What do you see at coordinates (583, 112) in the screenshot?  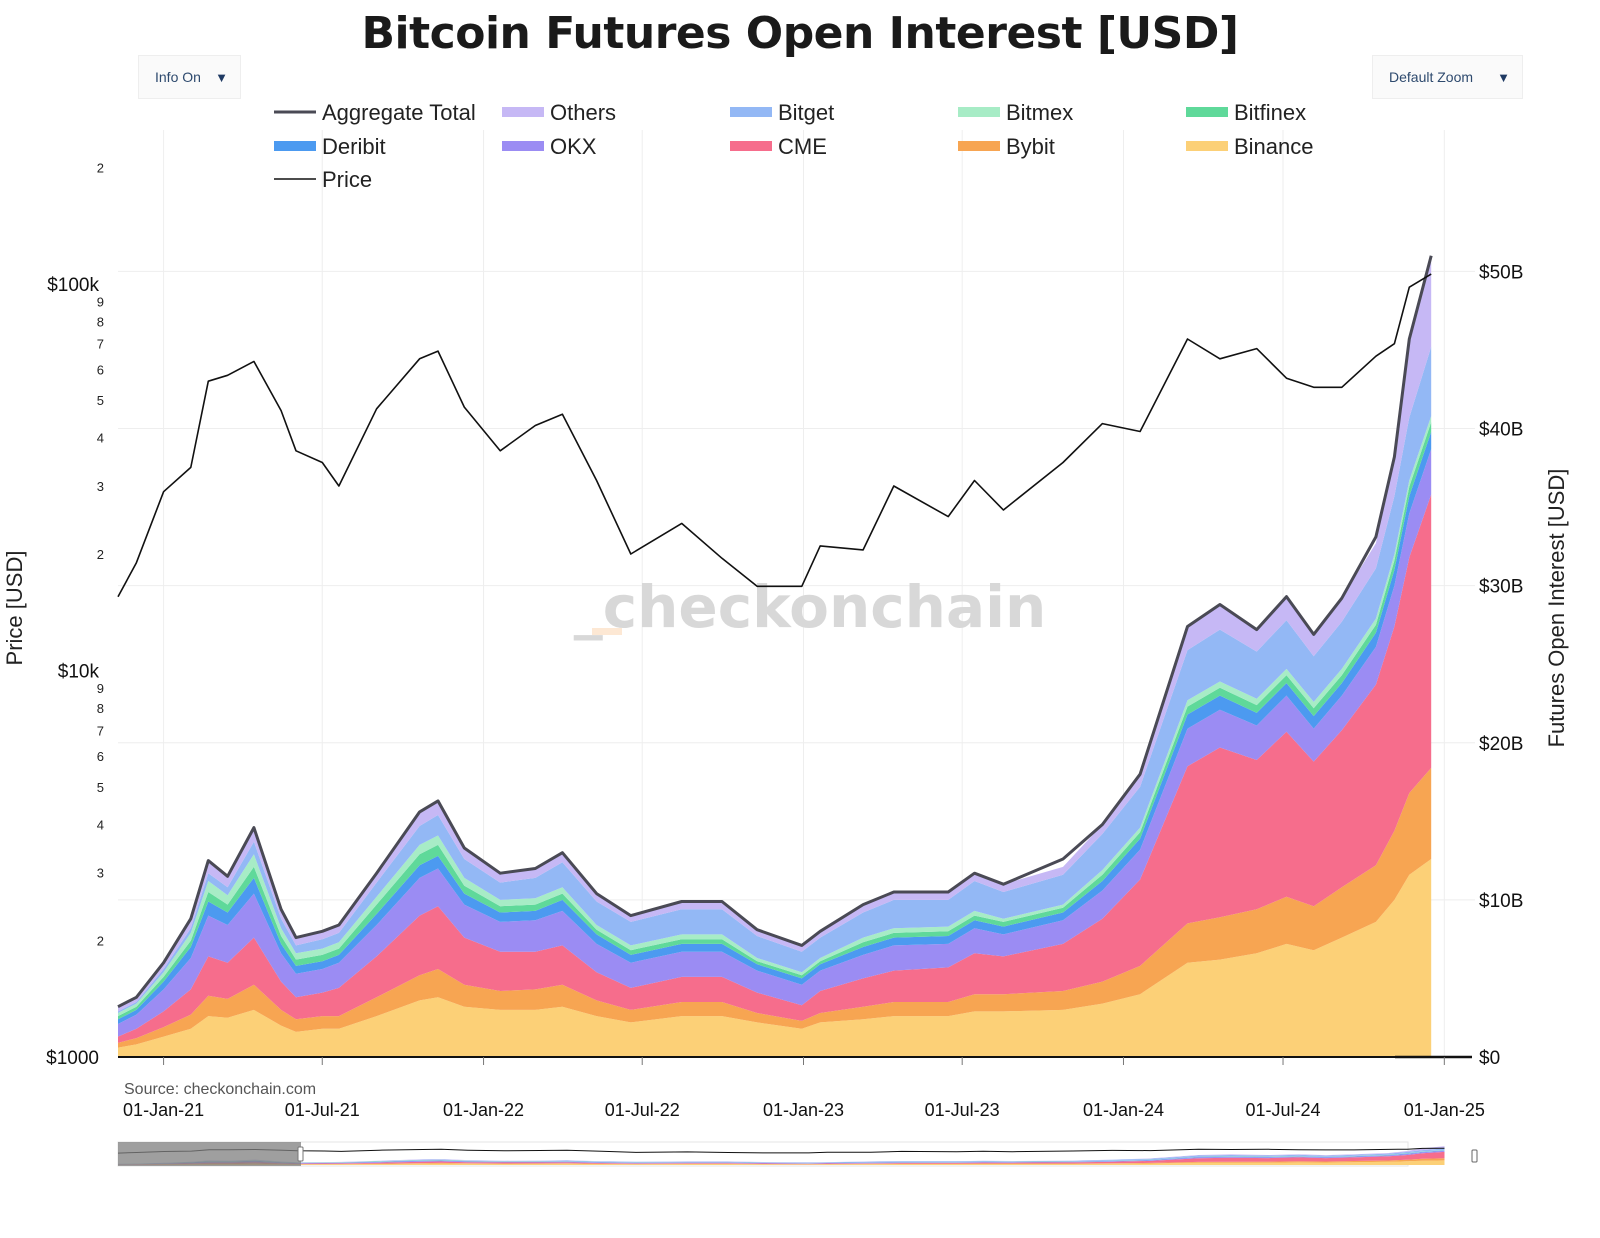 I see `legend-label-others: Others` at bounding box center [583, 112].